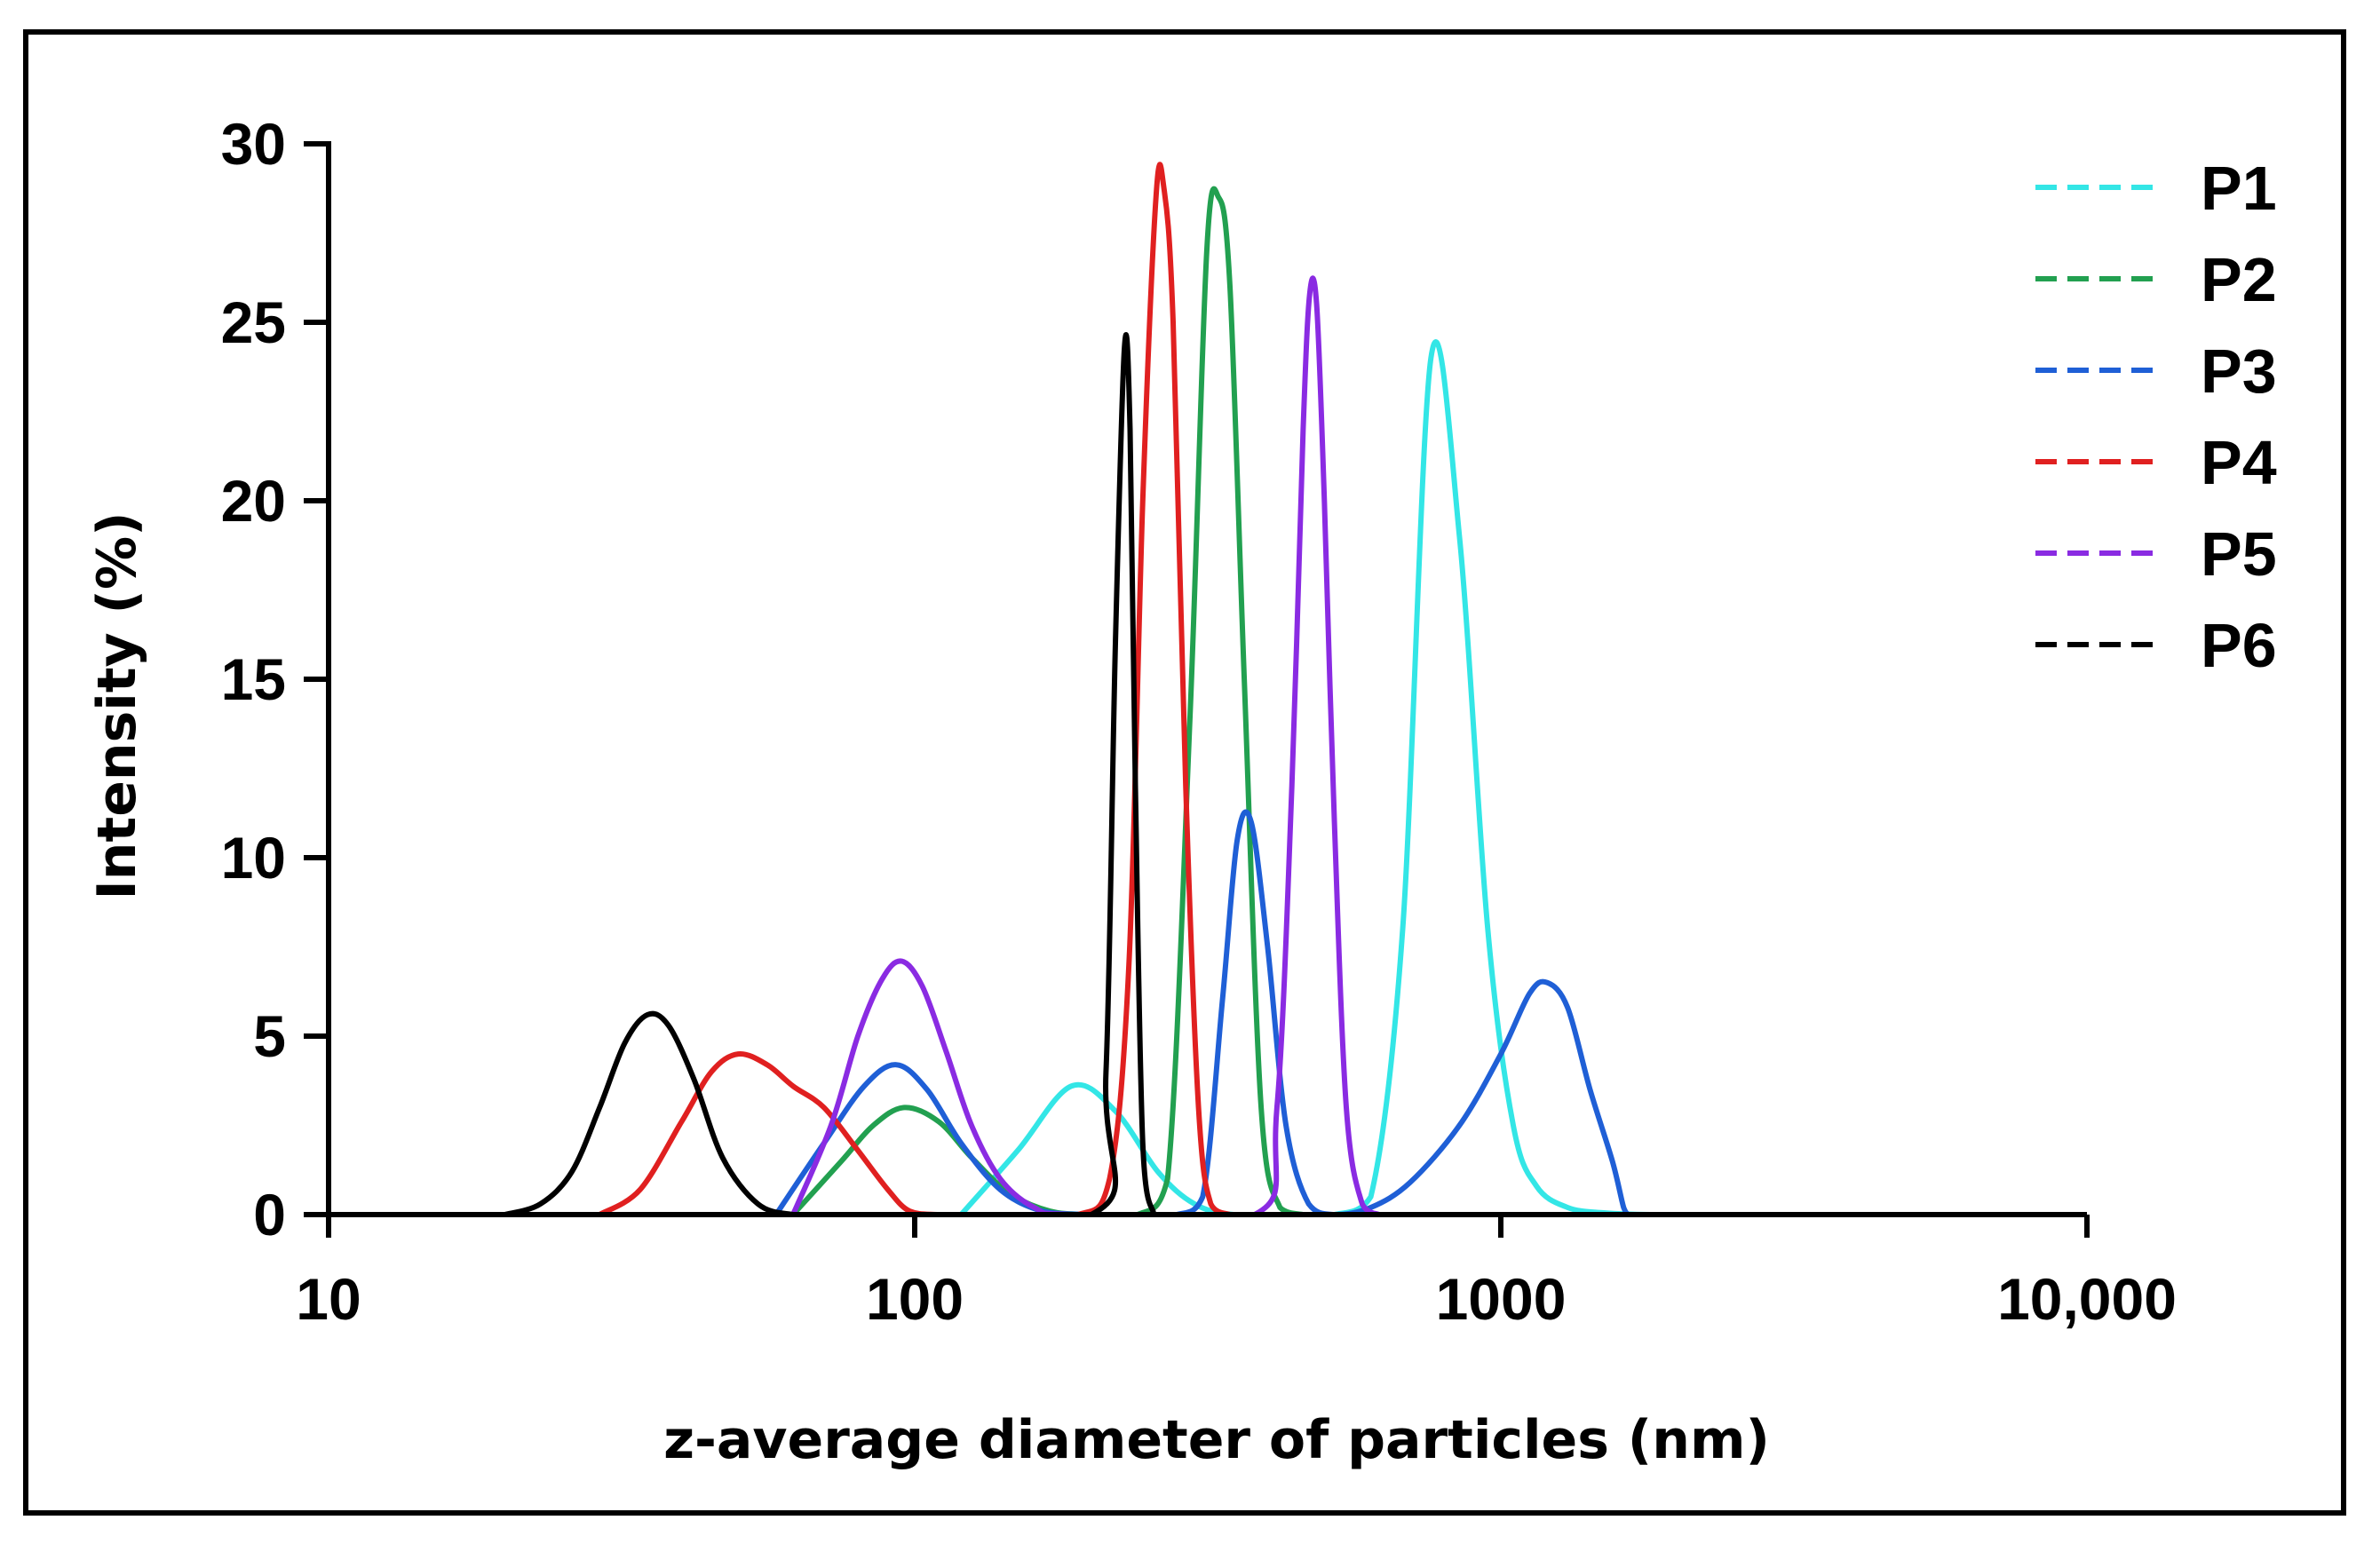 This screenshot has width=2380, height=1544. Describe the element at coordinates (2239, 645) in the screenshot. I see `legend-label-p6: P6` at that location.